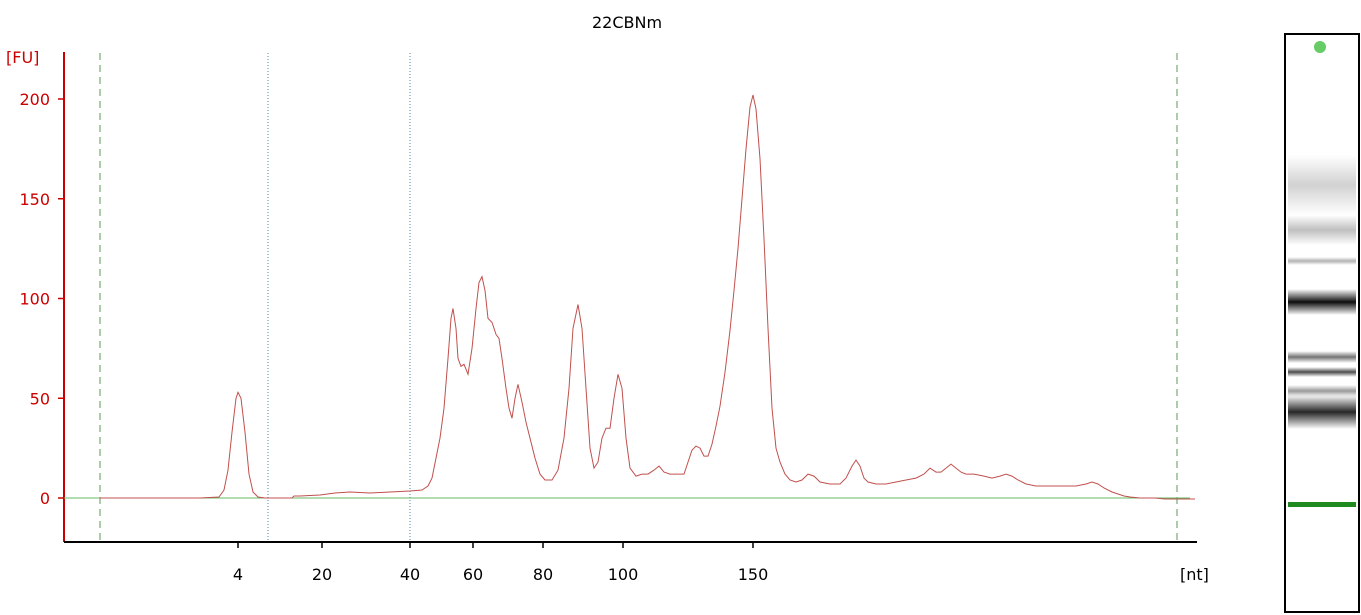 The width and height of the screenshot is (1361, 615). I want to click on y-axis-ticks: 0 50 100 150 200, so click(41, 299).